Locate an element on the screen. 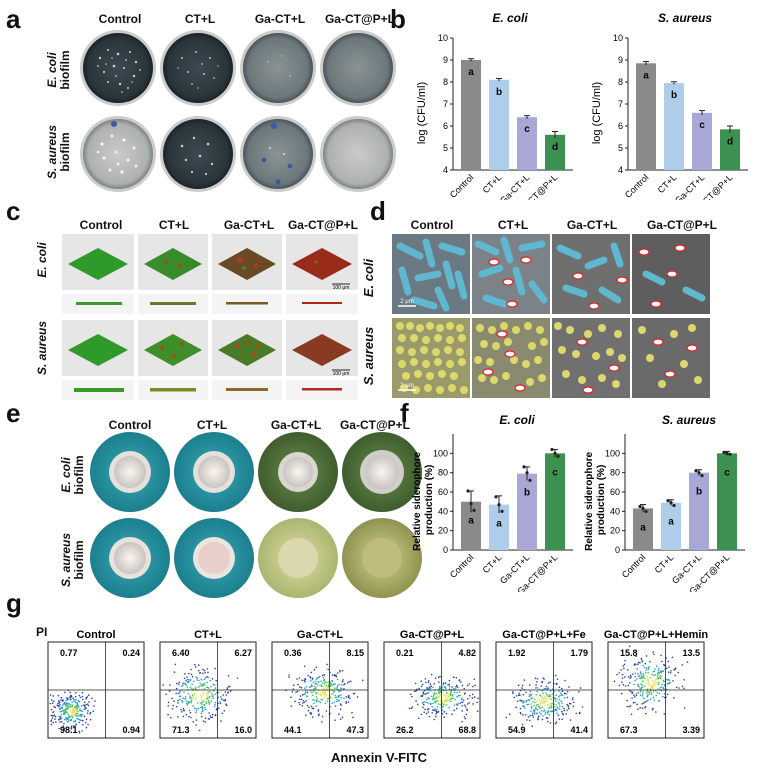 The image size is (758, 771). y-tick-label: 8 is located at coordinates (445, 82).